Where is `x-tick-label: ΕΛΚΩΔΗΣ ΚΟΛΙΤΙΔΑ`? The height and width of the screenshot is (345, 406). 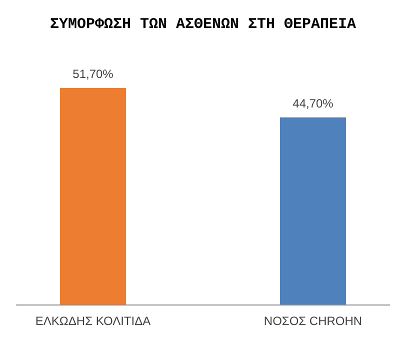
x-tick-label: ΕΛΚΩΔΗΣ ΚΟΛΙΤΙΔΑ is located at coordinates (93, 321).